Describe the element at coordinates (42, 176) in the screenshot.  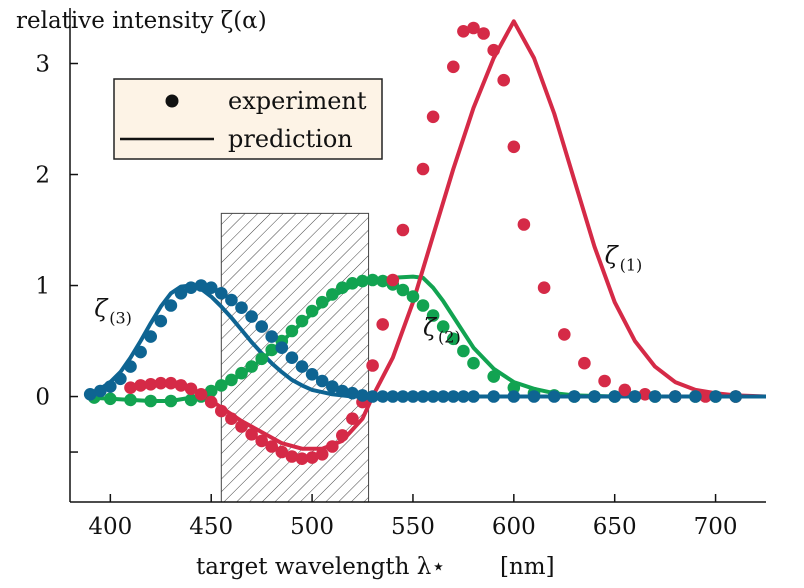
I see `y-tick-label: 2` at that location.